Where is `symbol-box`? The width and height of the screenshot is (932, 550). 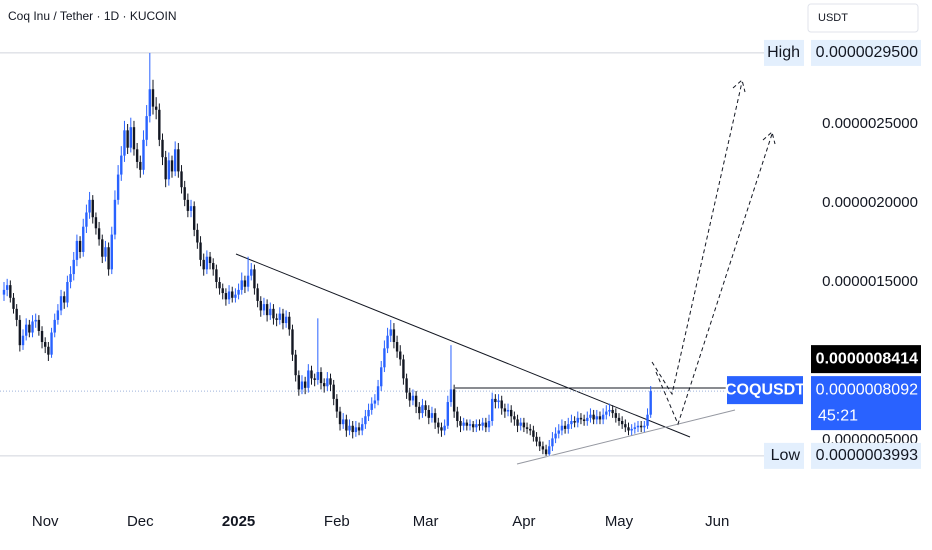 symbol-box is located at coordinates (765, 390).